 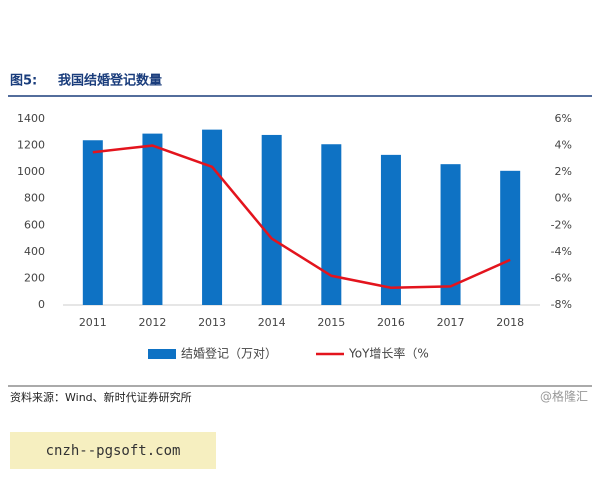 I want to click on y2-tick-label: -8%, so click(x=561, y=304).